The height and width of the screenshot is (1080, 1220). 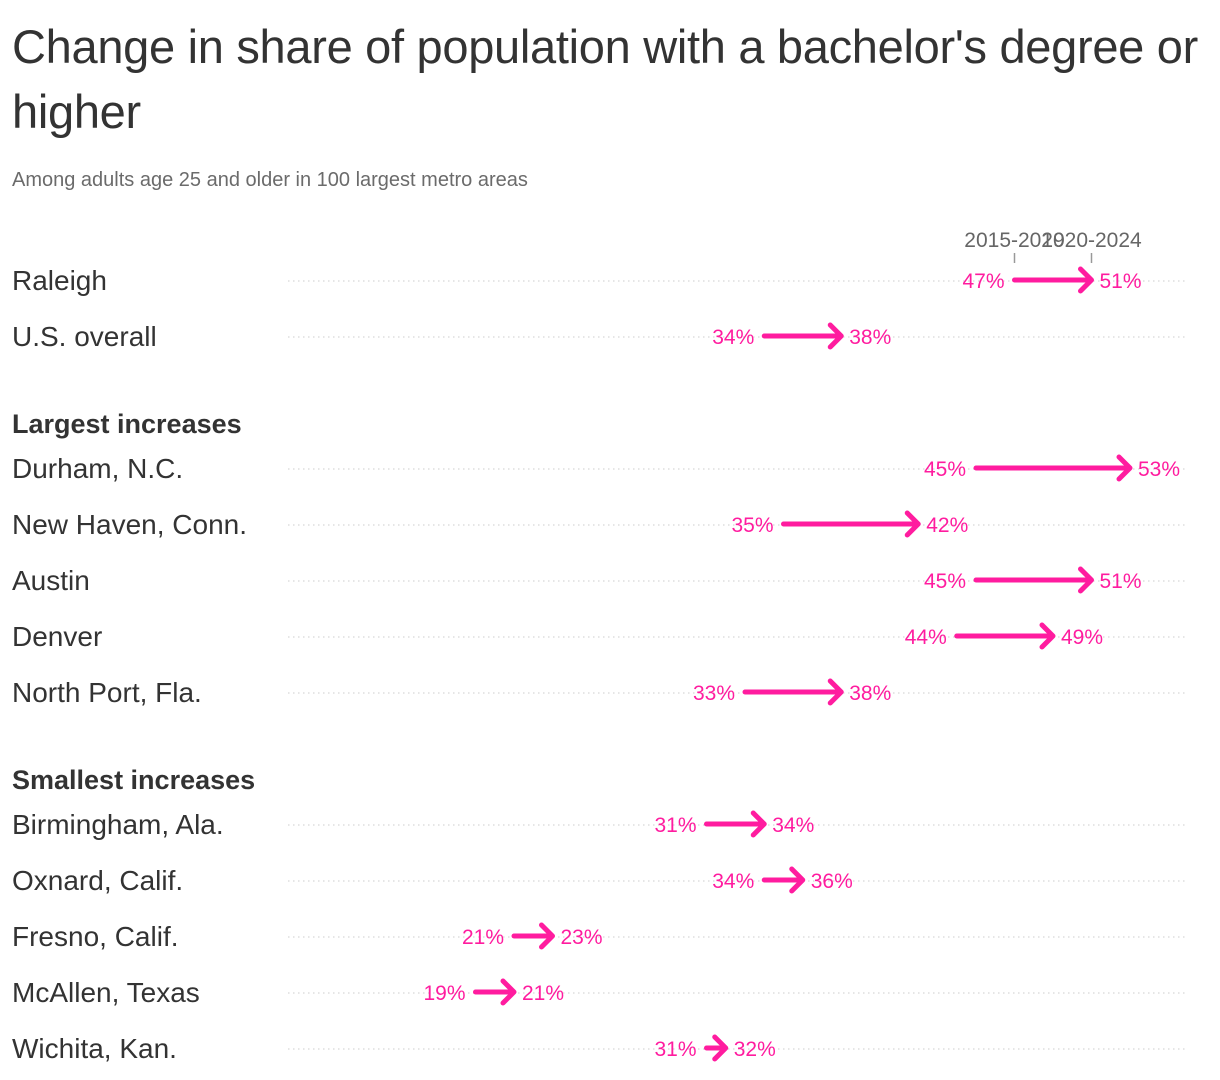 What do you see at coordinates (714, 693) in the screenshot?
I see `start-value-label: 33%` at bounding box center [714, 693].